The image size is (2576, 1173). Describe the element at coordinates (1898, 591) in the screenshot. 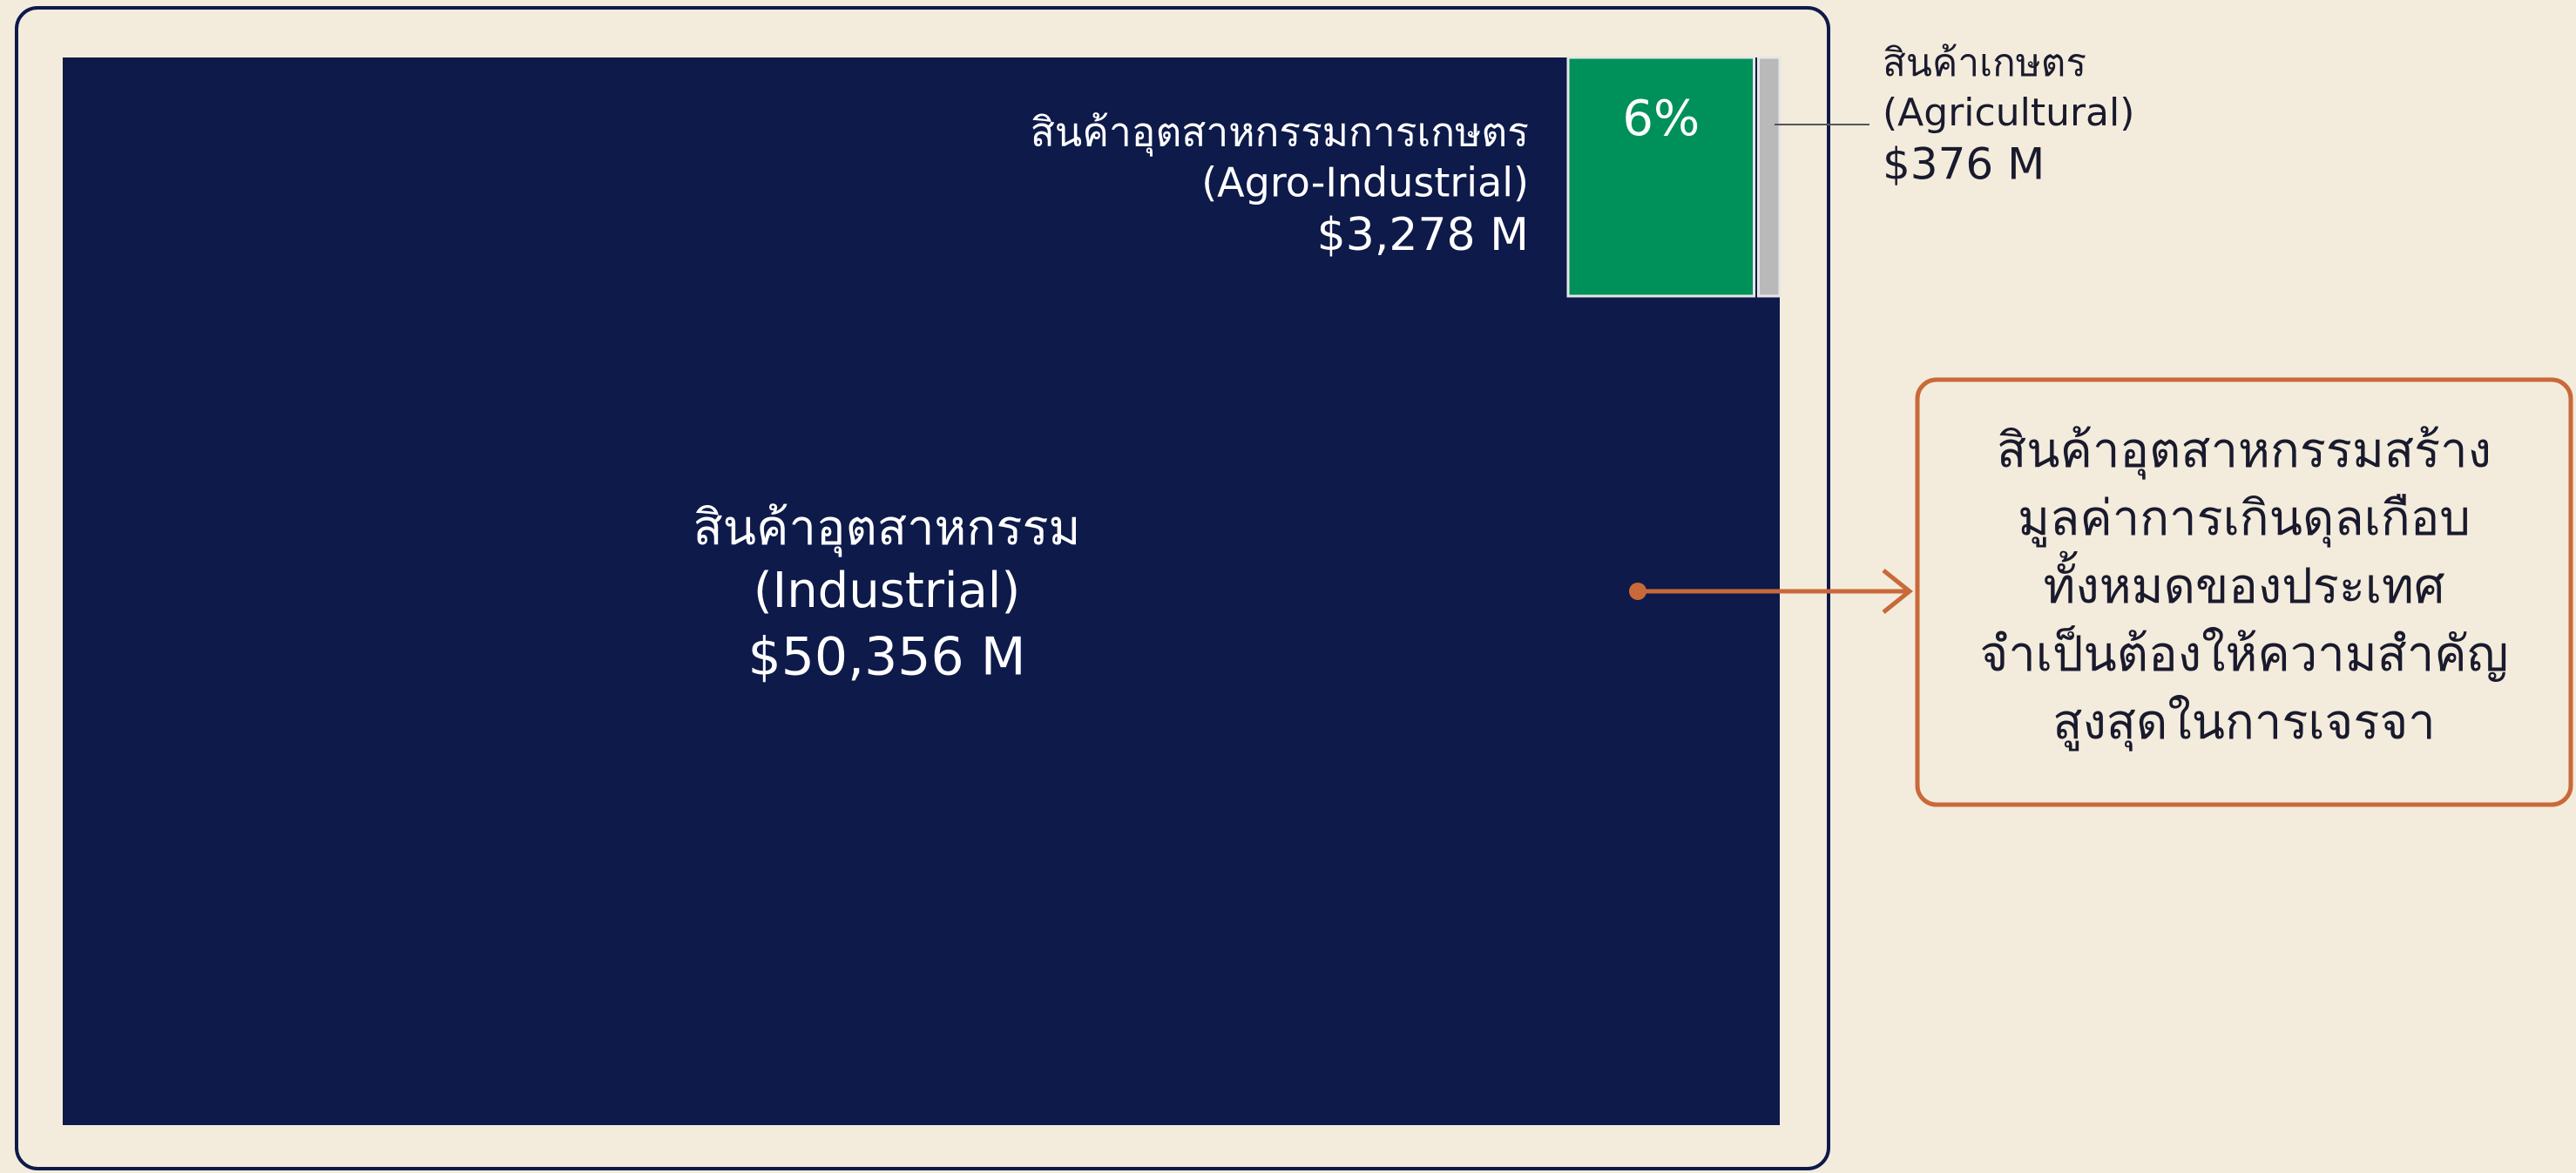

I see `callout-arrowhead` at that location.